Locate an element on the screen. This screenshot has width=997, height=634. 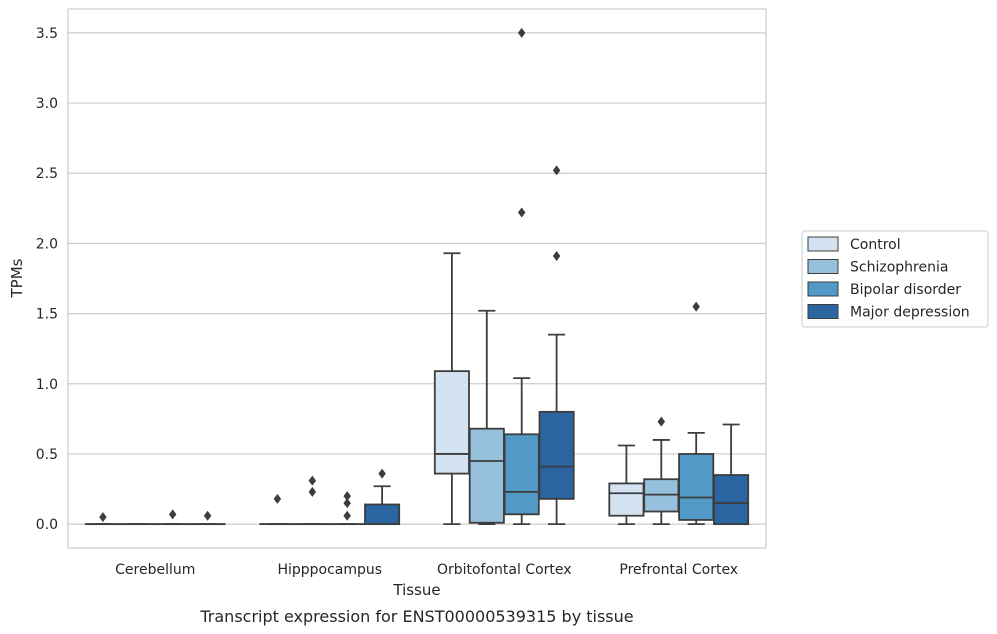
x-axis-label: Tissue is located at coordinates (416, 590).